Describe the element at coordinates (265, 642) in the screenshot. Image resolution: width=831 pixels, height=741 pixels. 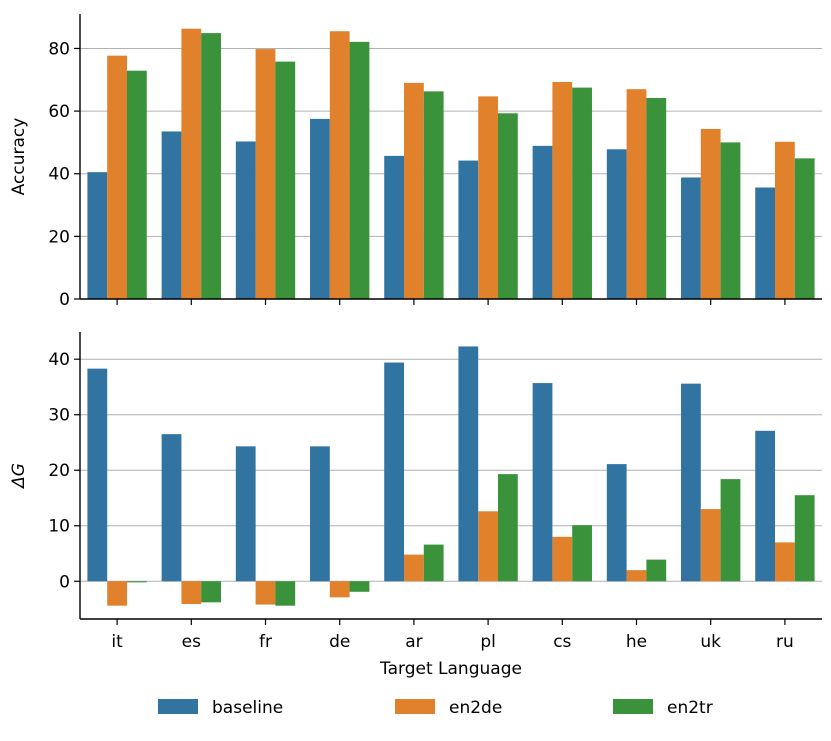
I see `x-tick-label: fr` at that location.